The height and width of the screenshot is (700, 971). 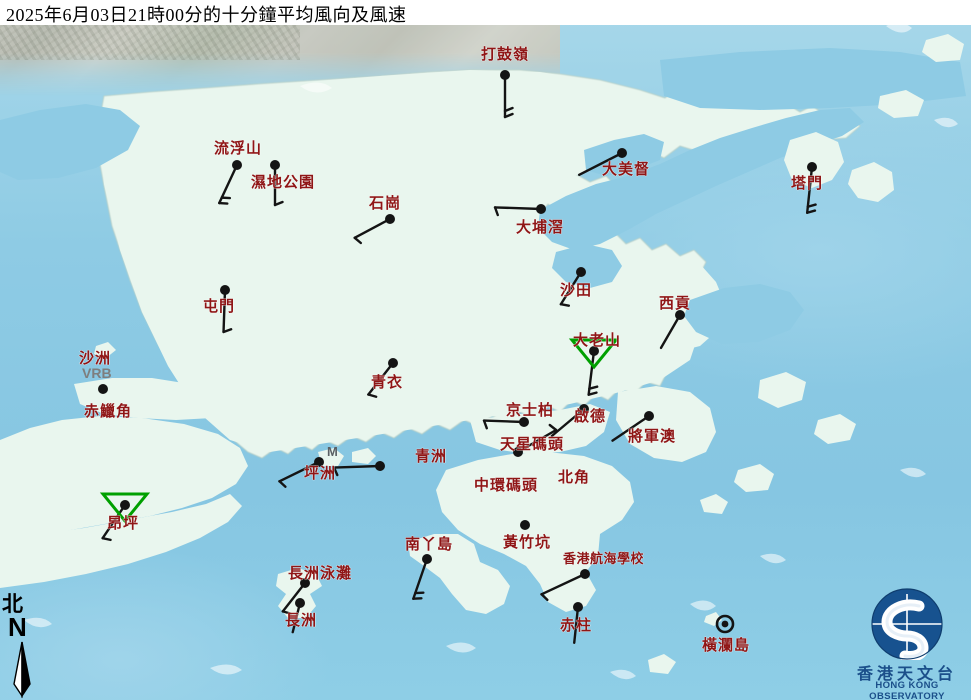 What do you see at coordinates (652, 436) in the screenshot?
I see `station-label-16: 將軍澳` at bounding box center [652, 436].